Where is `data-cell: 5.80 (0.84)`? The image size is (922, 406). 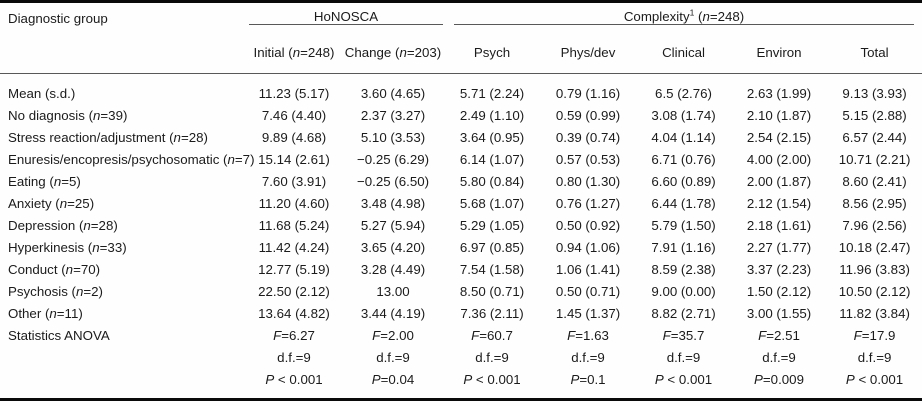
data-cell: 5.80 (0.84) is located at coordinates (492, 181).